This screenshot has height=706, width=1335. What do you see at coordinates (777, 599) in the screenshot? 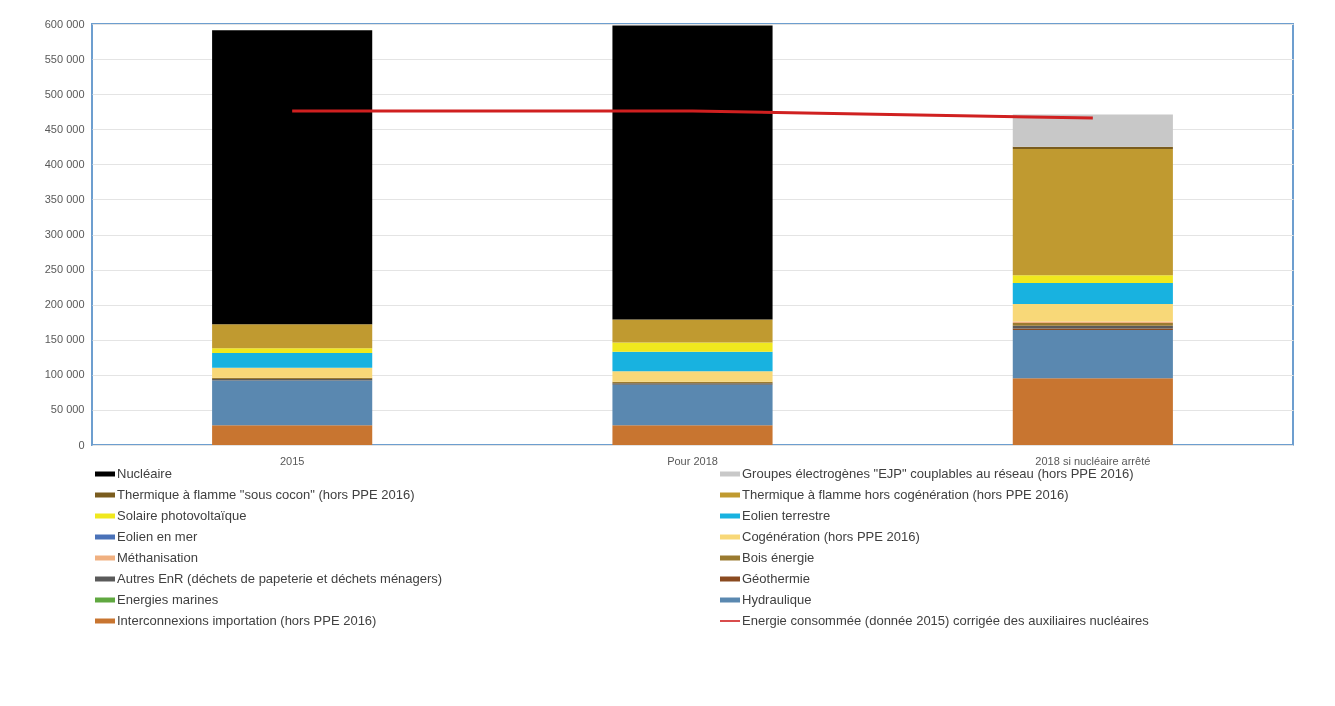
I see `legend-label: Hydraulique` at bounding box center [777, 599].